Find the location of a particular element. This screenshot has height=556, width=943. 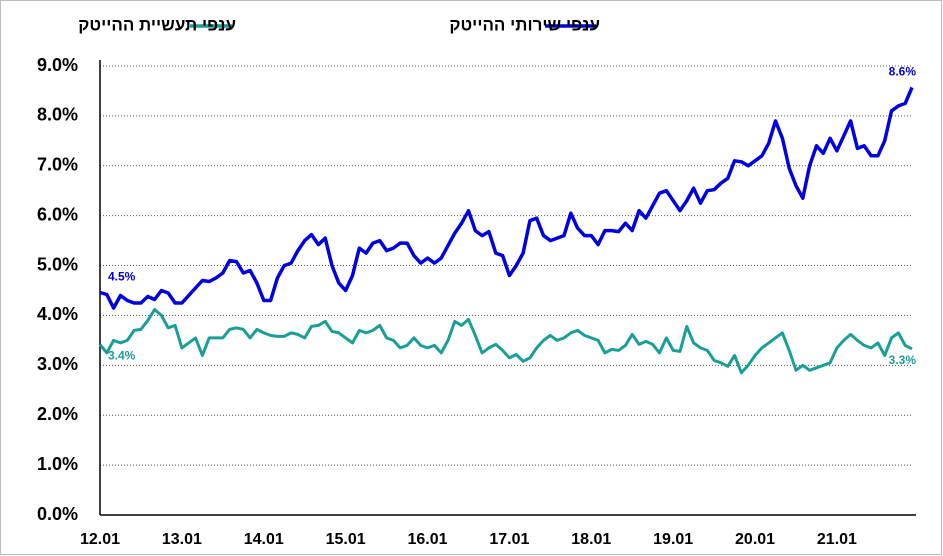

x-tick-label: 17.01 is located at coordinates (509, 539).